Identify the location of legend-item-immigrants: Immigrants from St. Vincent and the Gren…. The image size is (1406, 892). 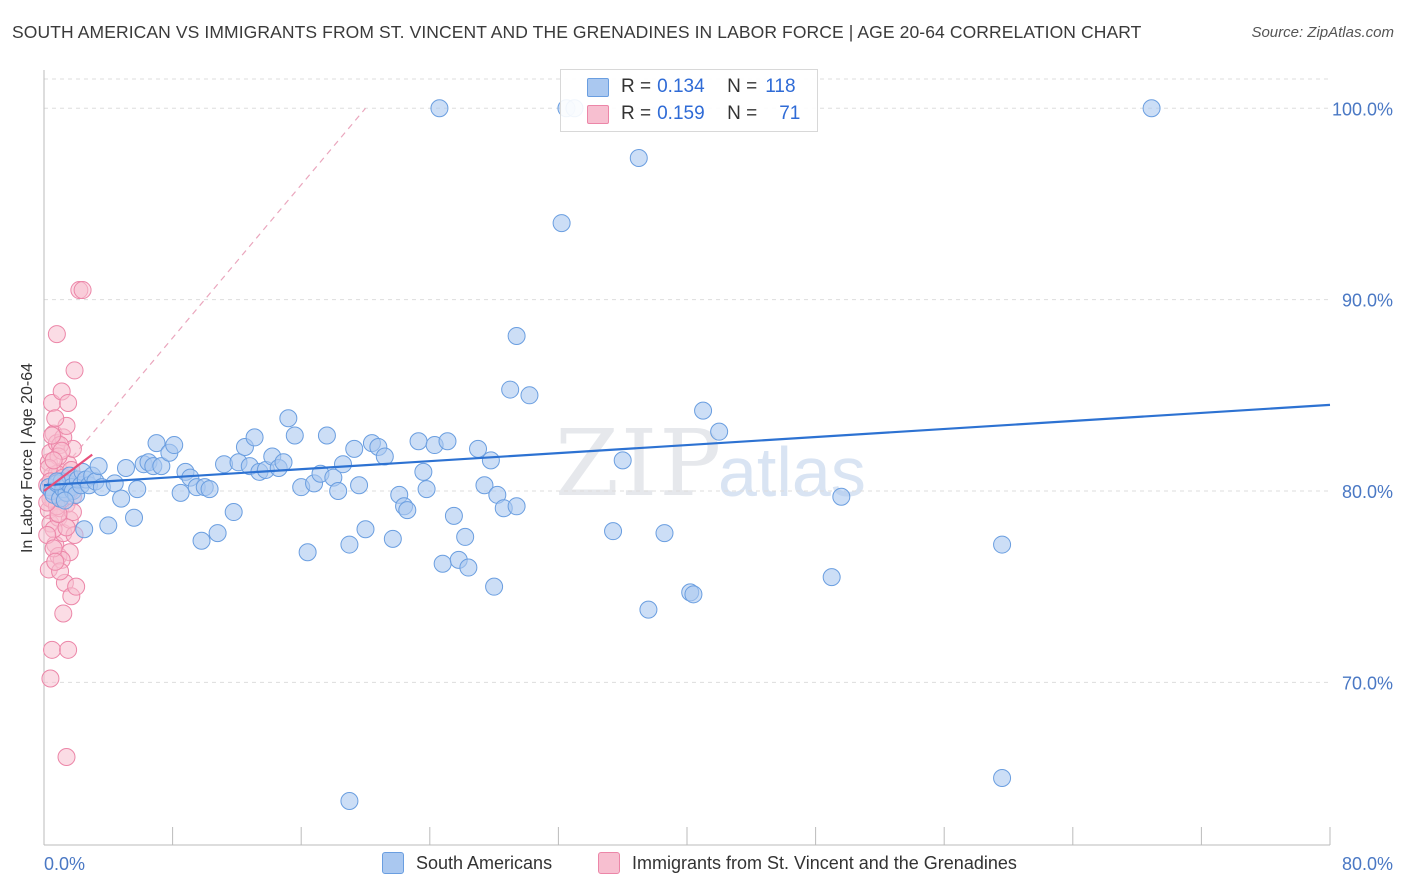
(807, 863).